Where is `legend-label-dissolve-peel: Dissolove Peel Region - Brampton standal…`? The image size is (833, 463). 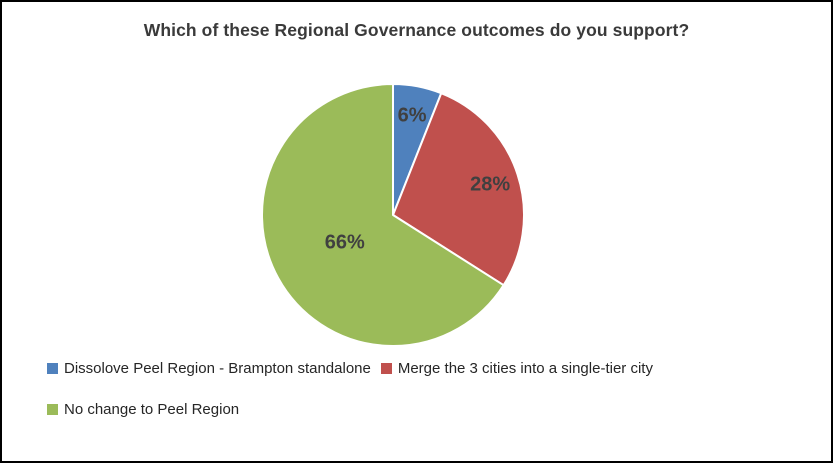 legend-label-dissolve-peel: Dissolove Peel Region - Brampton standal… is located at coordinates (217, 368).